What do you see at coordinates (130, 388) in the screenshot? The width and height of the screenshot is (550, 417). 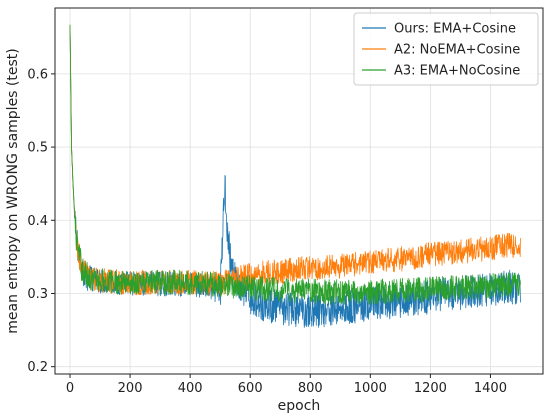 I see `x-tick-label: 200` at bounding box center [130, 388].